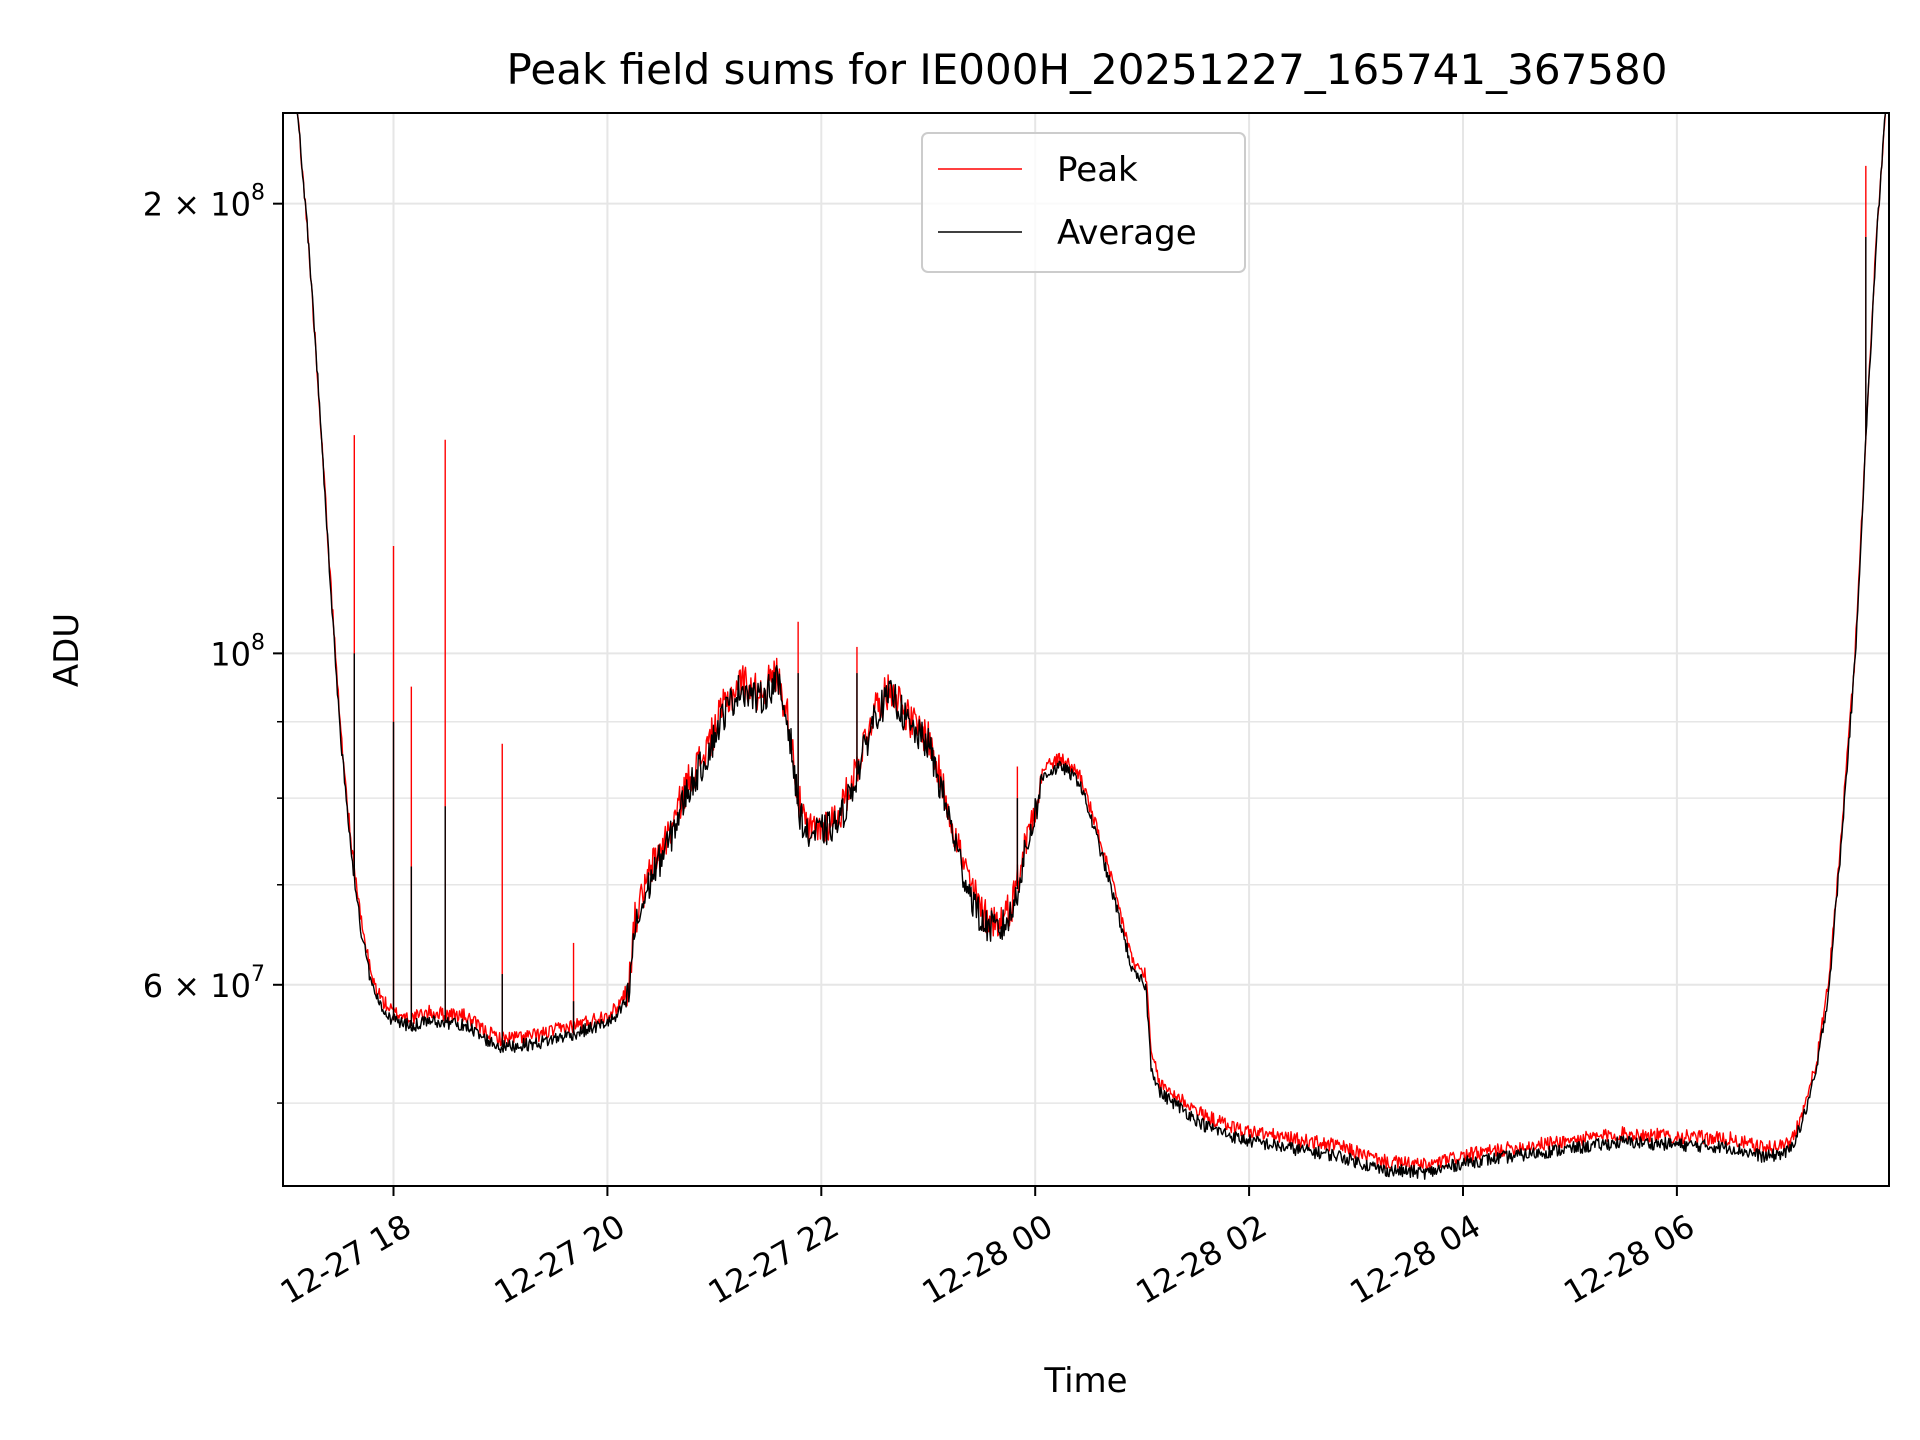 The height and width of the screenshot is (1440, 1920). I want to click on legend-peak-label: Peak, so click(1097, 170).